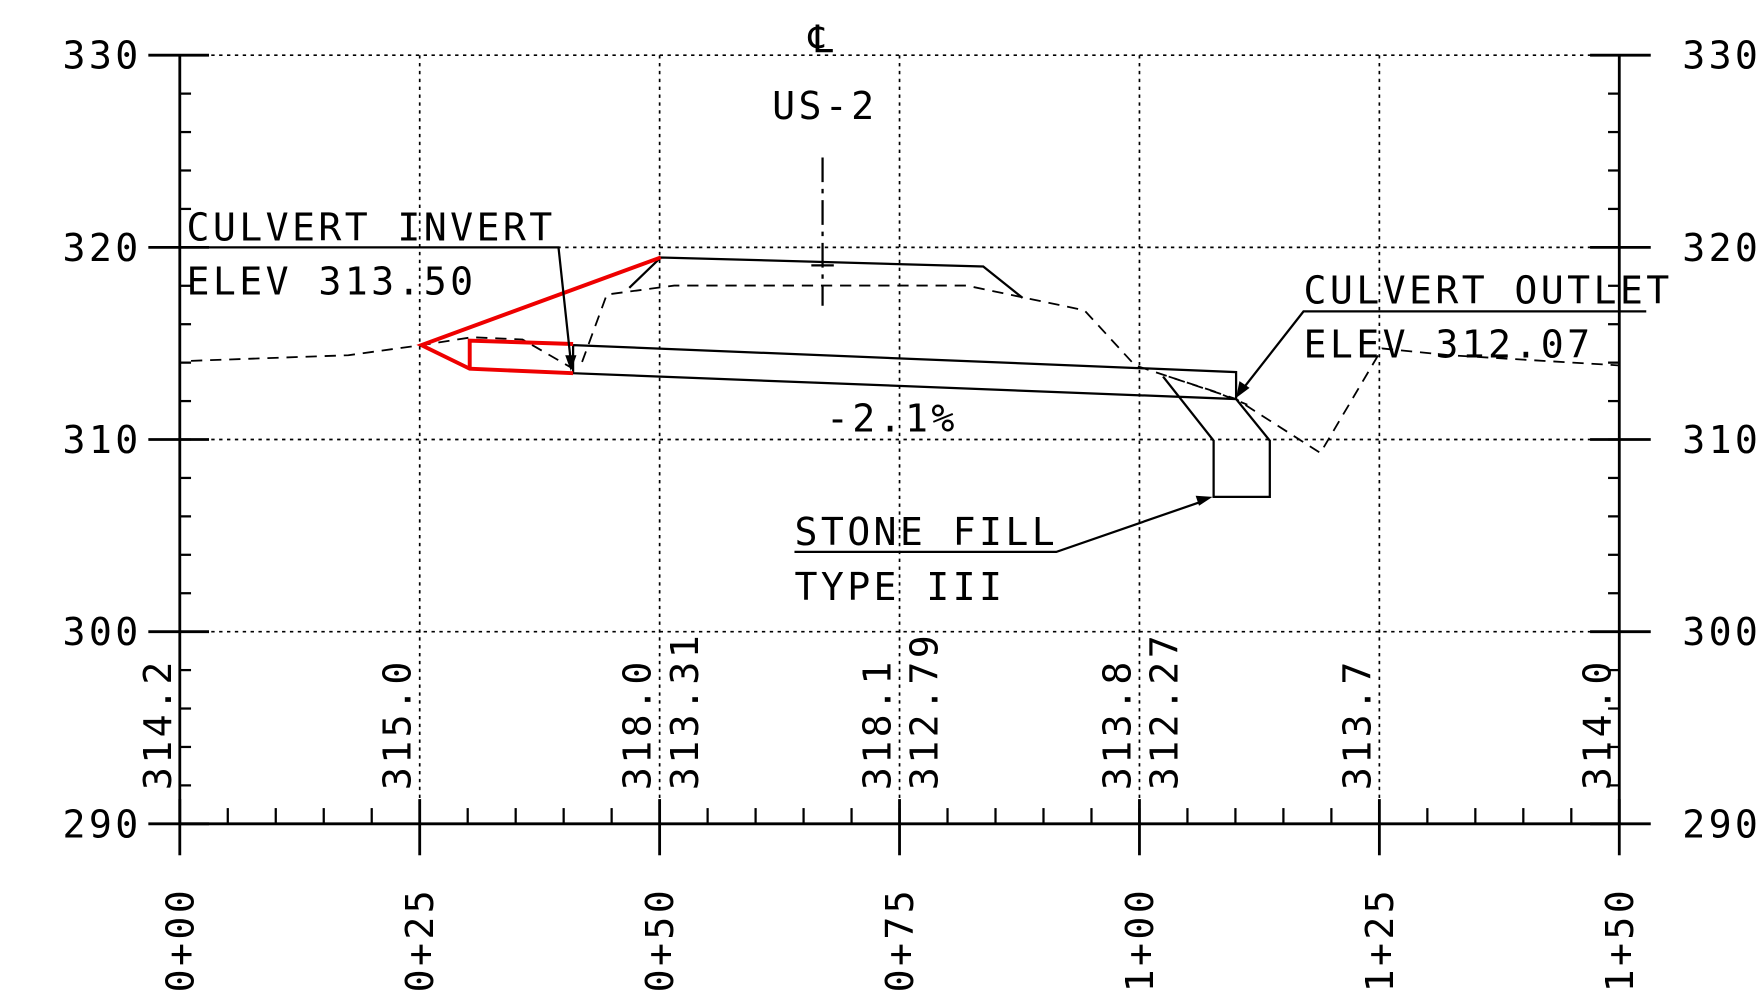  I want to click on x-tick-label: 1+50, so click(1621, 939).